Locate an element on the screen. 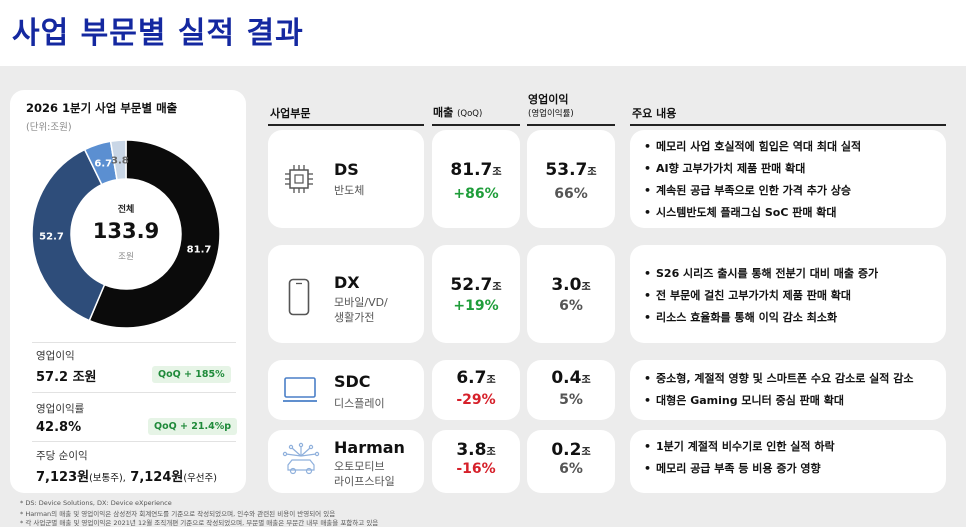 The width and height of the screenshot is (966, 527). op-value: 3.0조 is located at coordinates (571, 285).